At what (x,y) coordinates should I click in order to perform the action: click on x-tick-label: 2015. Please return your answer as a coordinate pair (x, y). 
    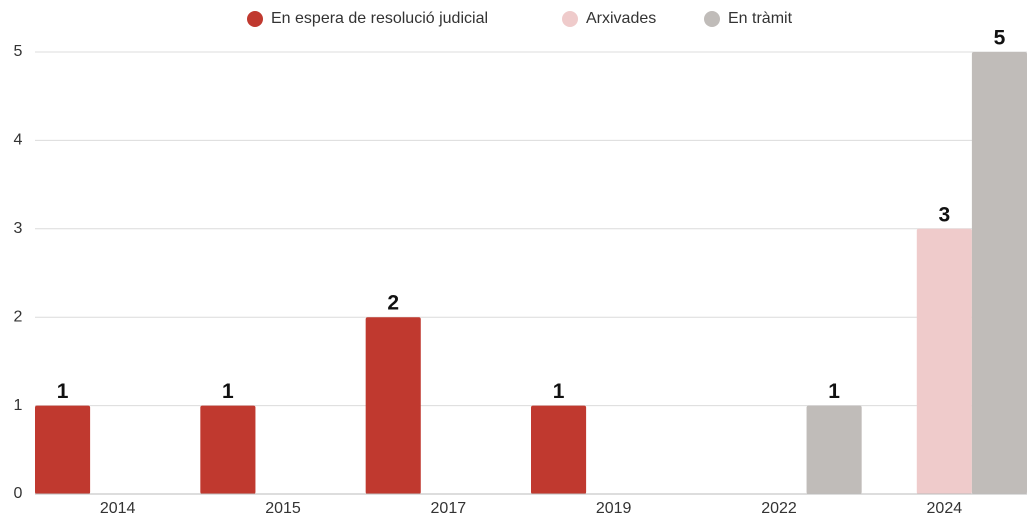
    Looking at the image, I should click on (283, 508).